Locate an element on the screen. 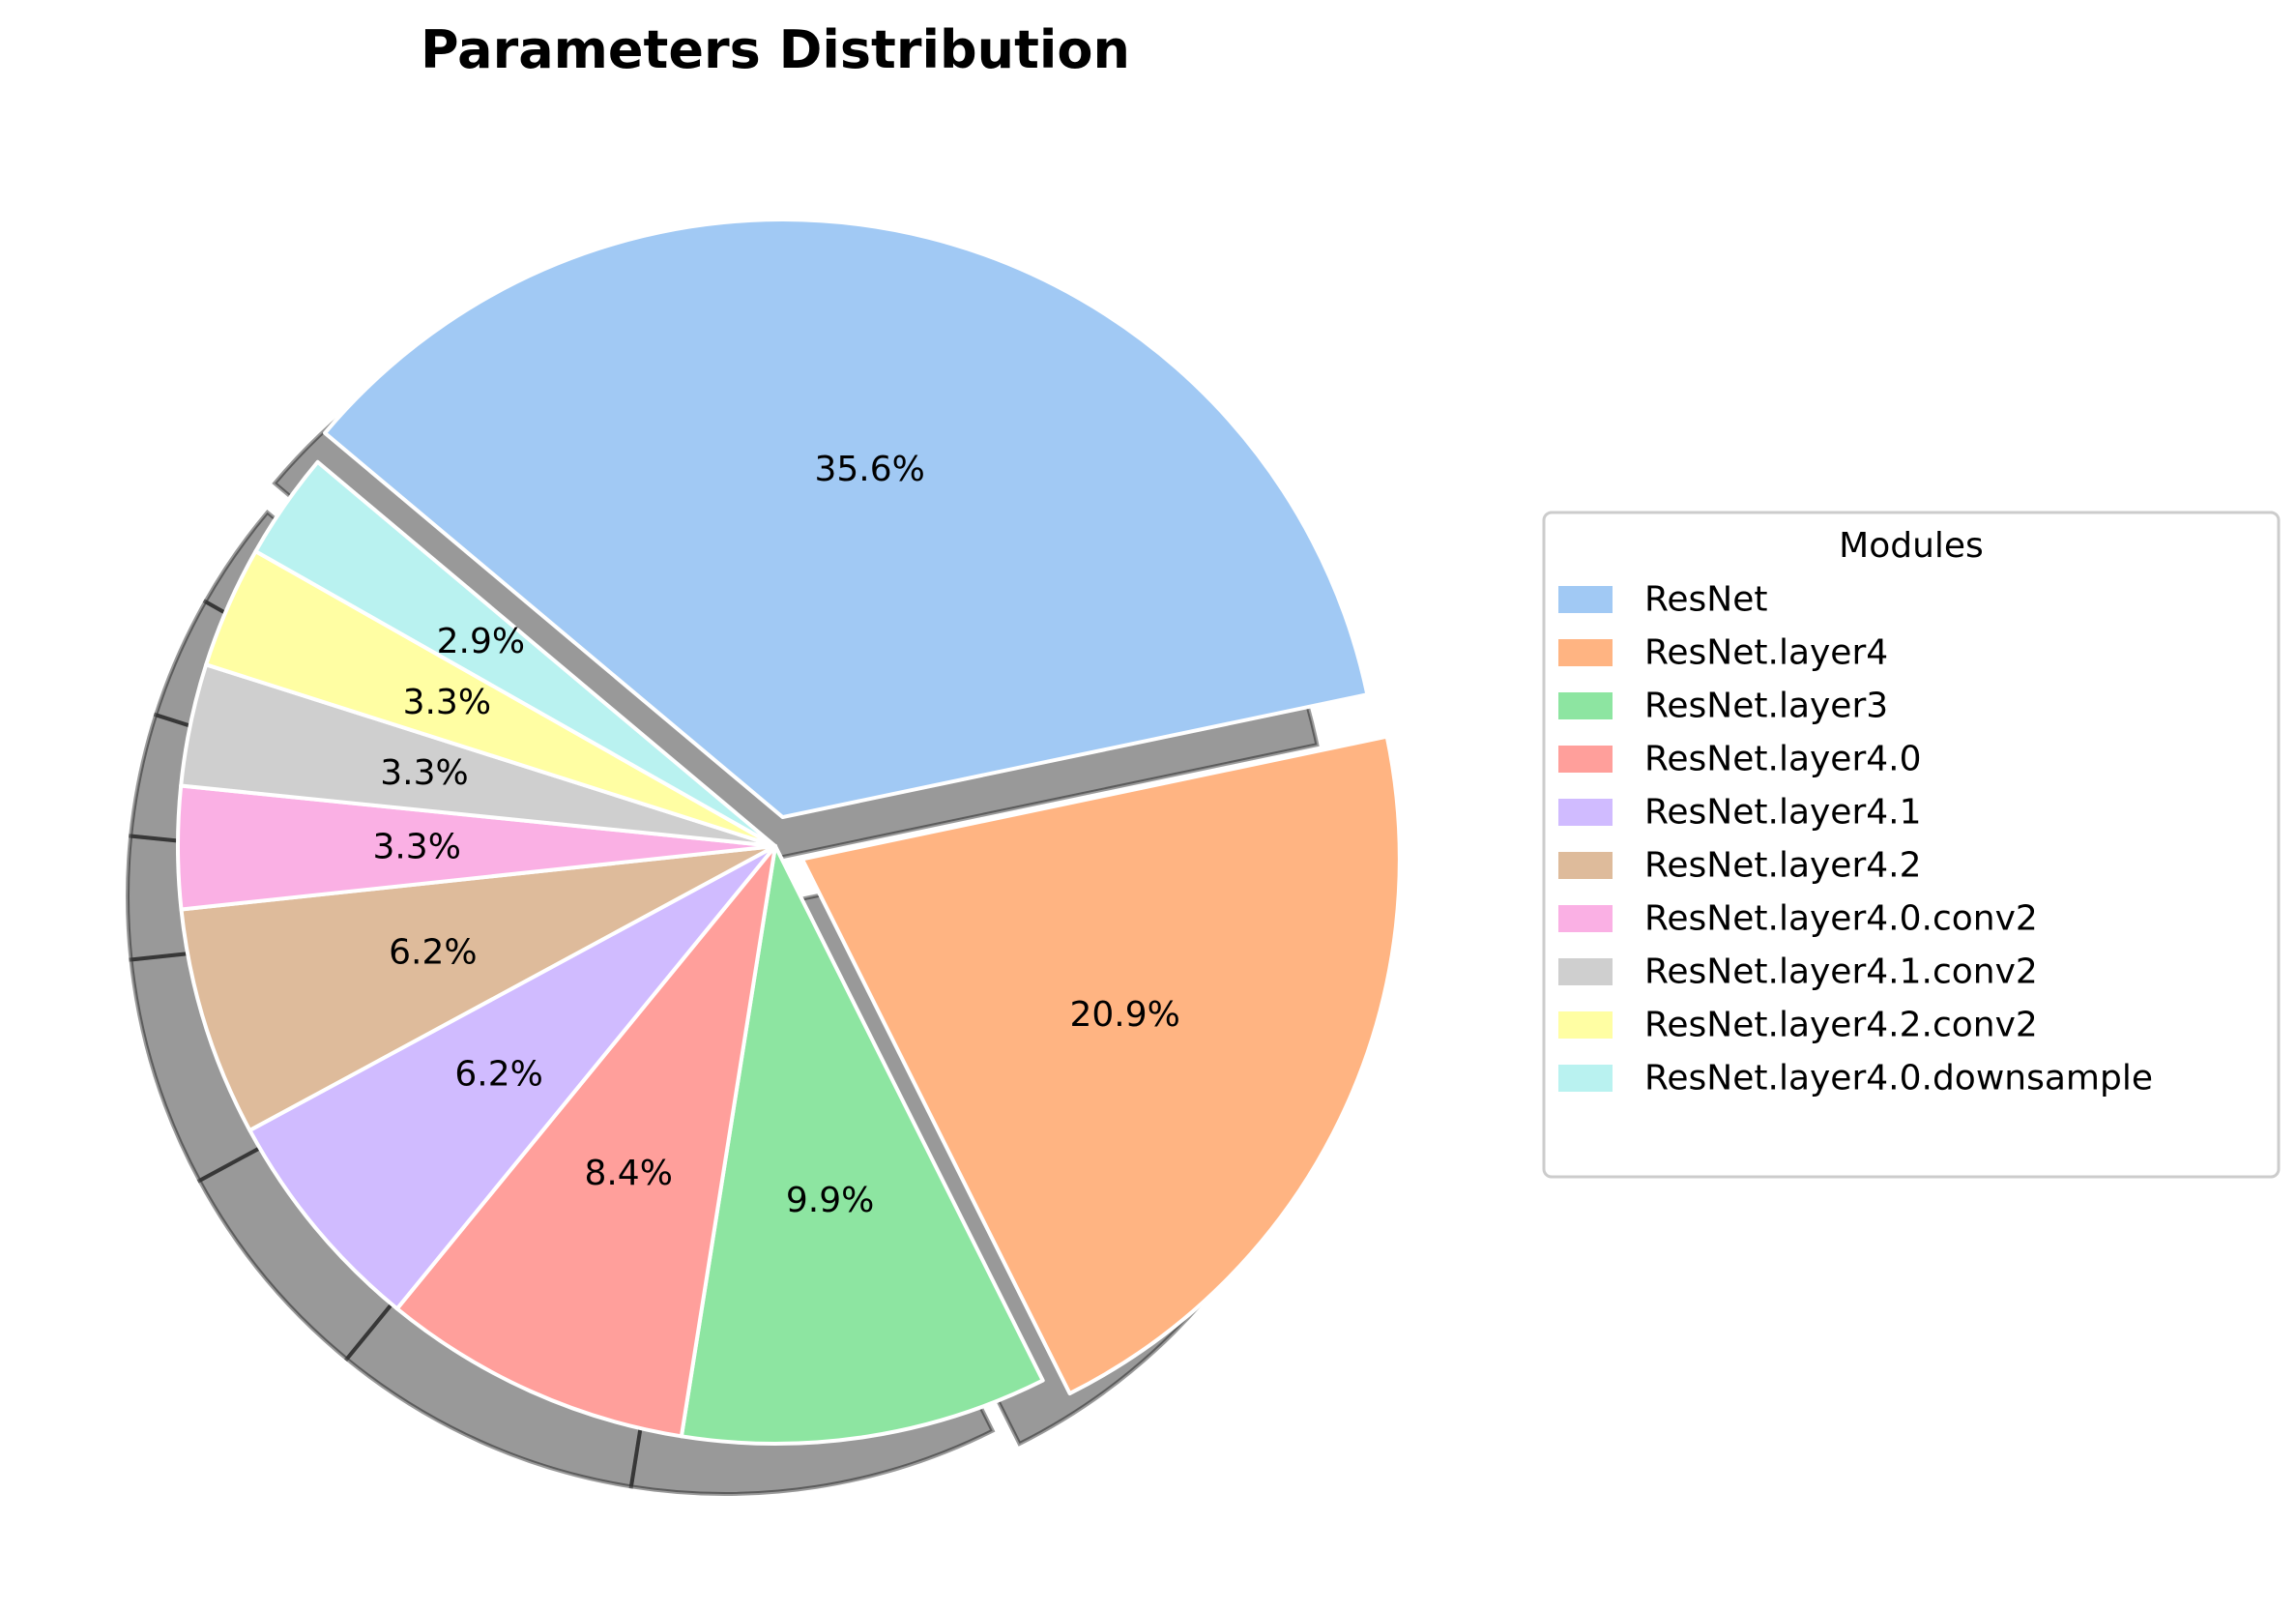  legend-label: ResNet.layer4.0 is located at coordinates (1783, 759).